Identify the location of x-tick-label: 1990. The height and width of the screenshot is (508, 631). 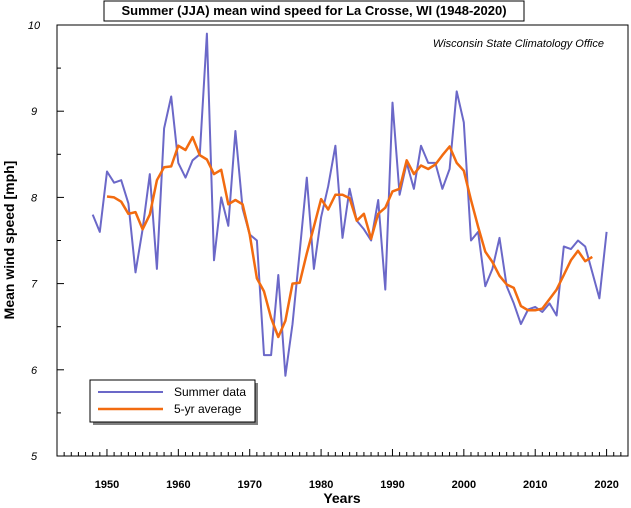
(392, 485).